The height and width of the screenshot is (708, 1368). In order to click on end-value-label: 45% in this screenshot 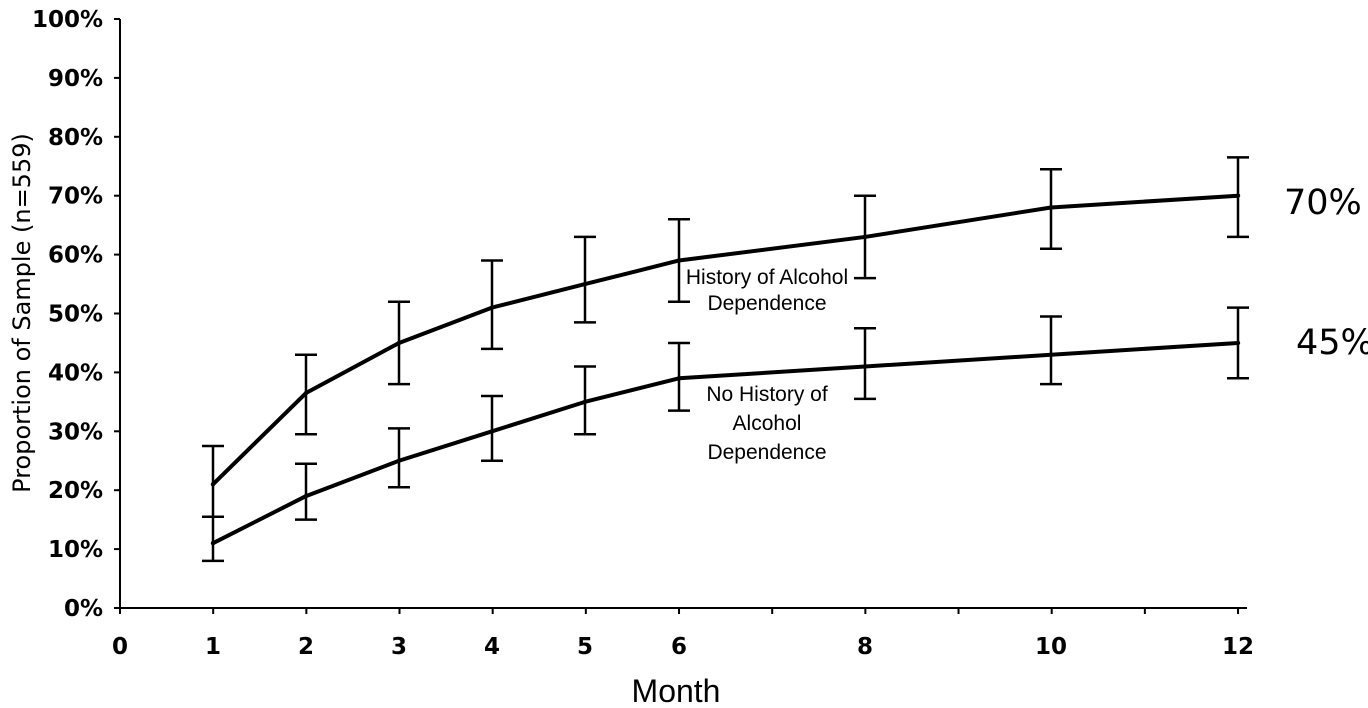, I will do `click(1332, 343)`.